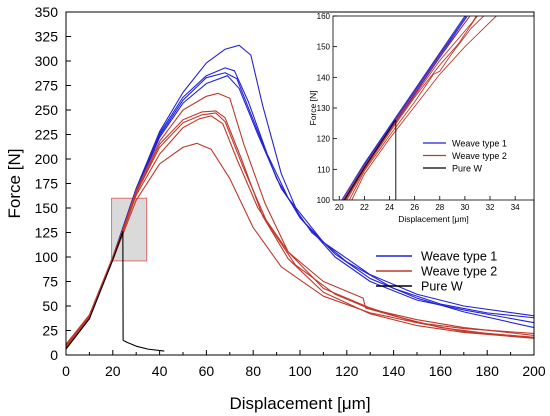  Describe the element at coordinates (50, 282) in the screenshot. I see `main-y-tick-label: 75` at that location.